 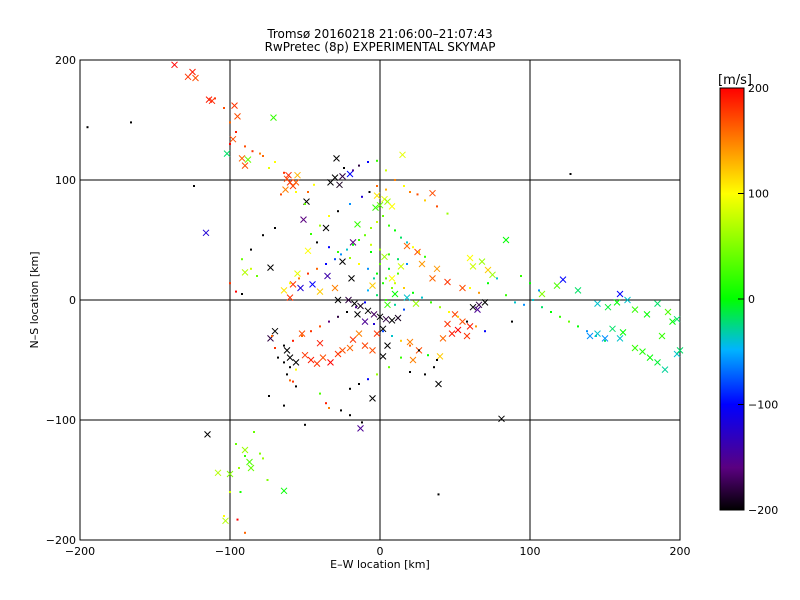 I want to click on y-axis-label: N–S location [km], so click(x=34, y=299).